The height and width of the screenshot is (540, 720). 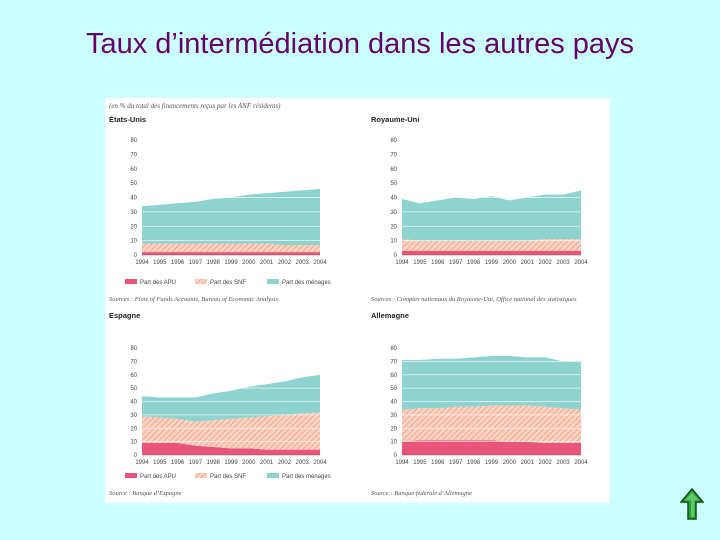 I want to click on legend-snf-label: Part des SNF, so click(x=228, y=477).